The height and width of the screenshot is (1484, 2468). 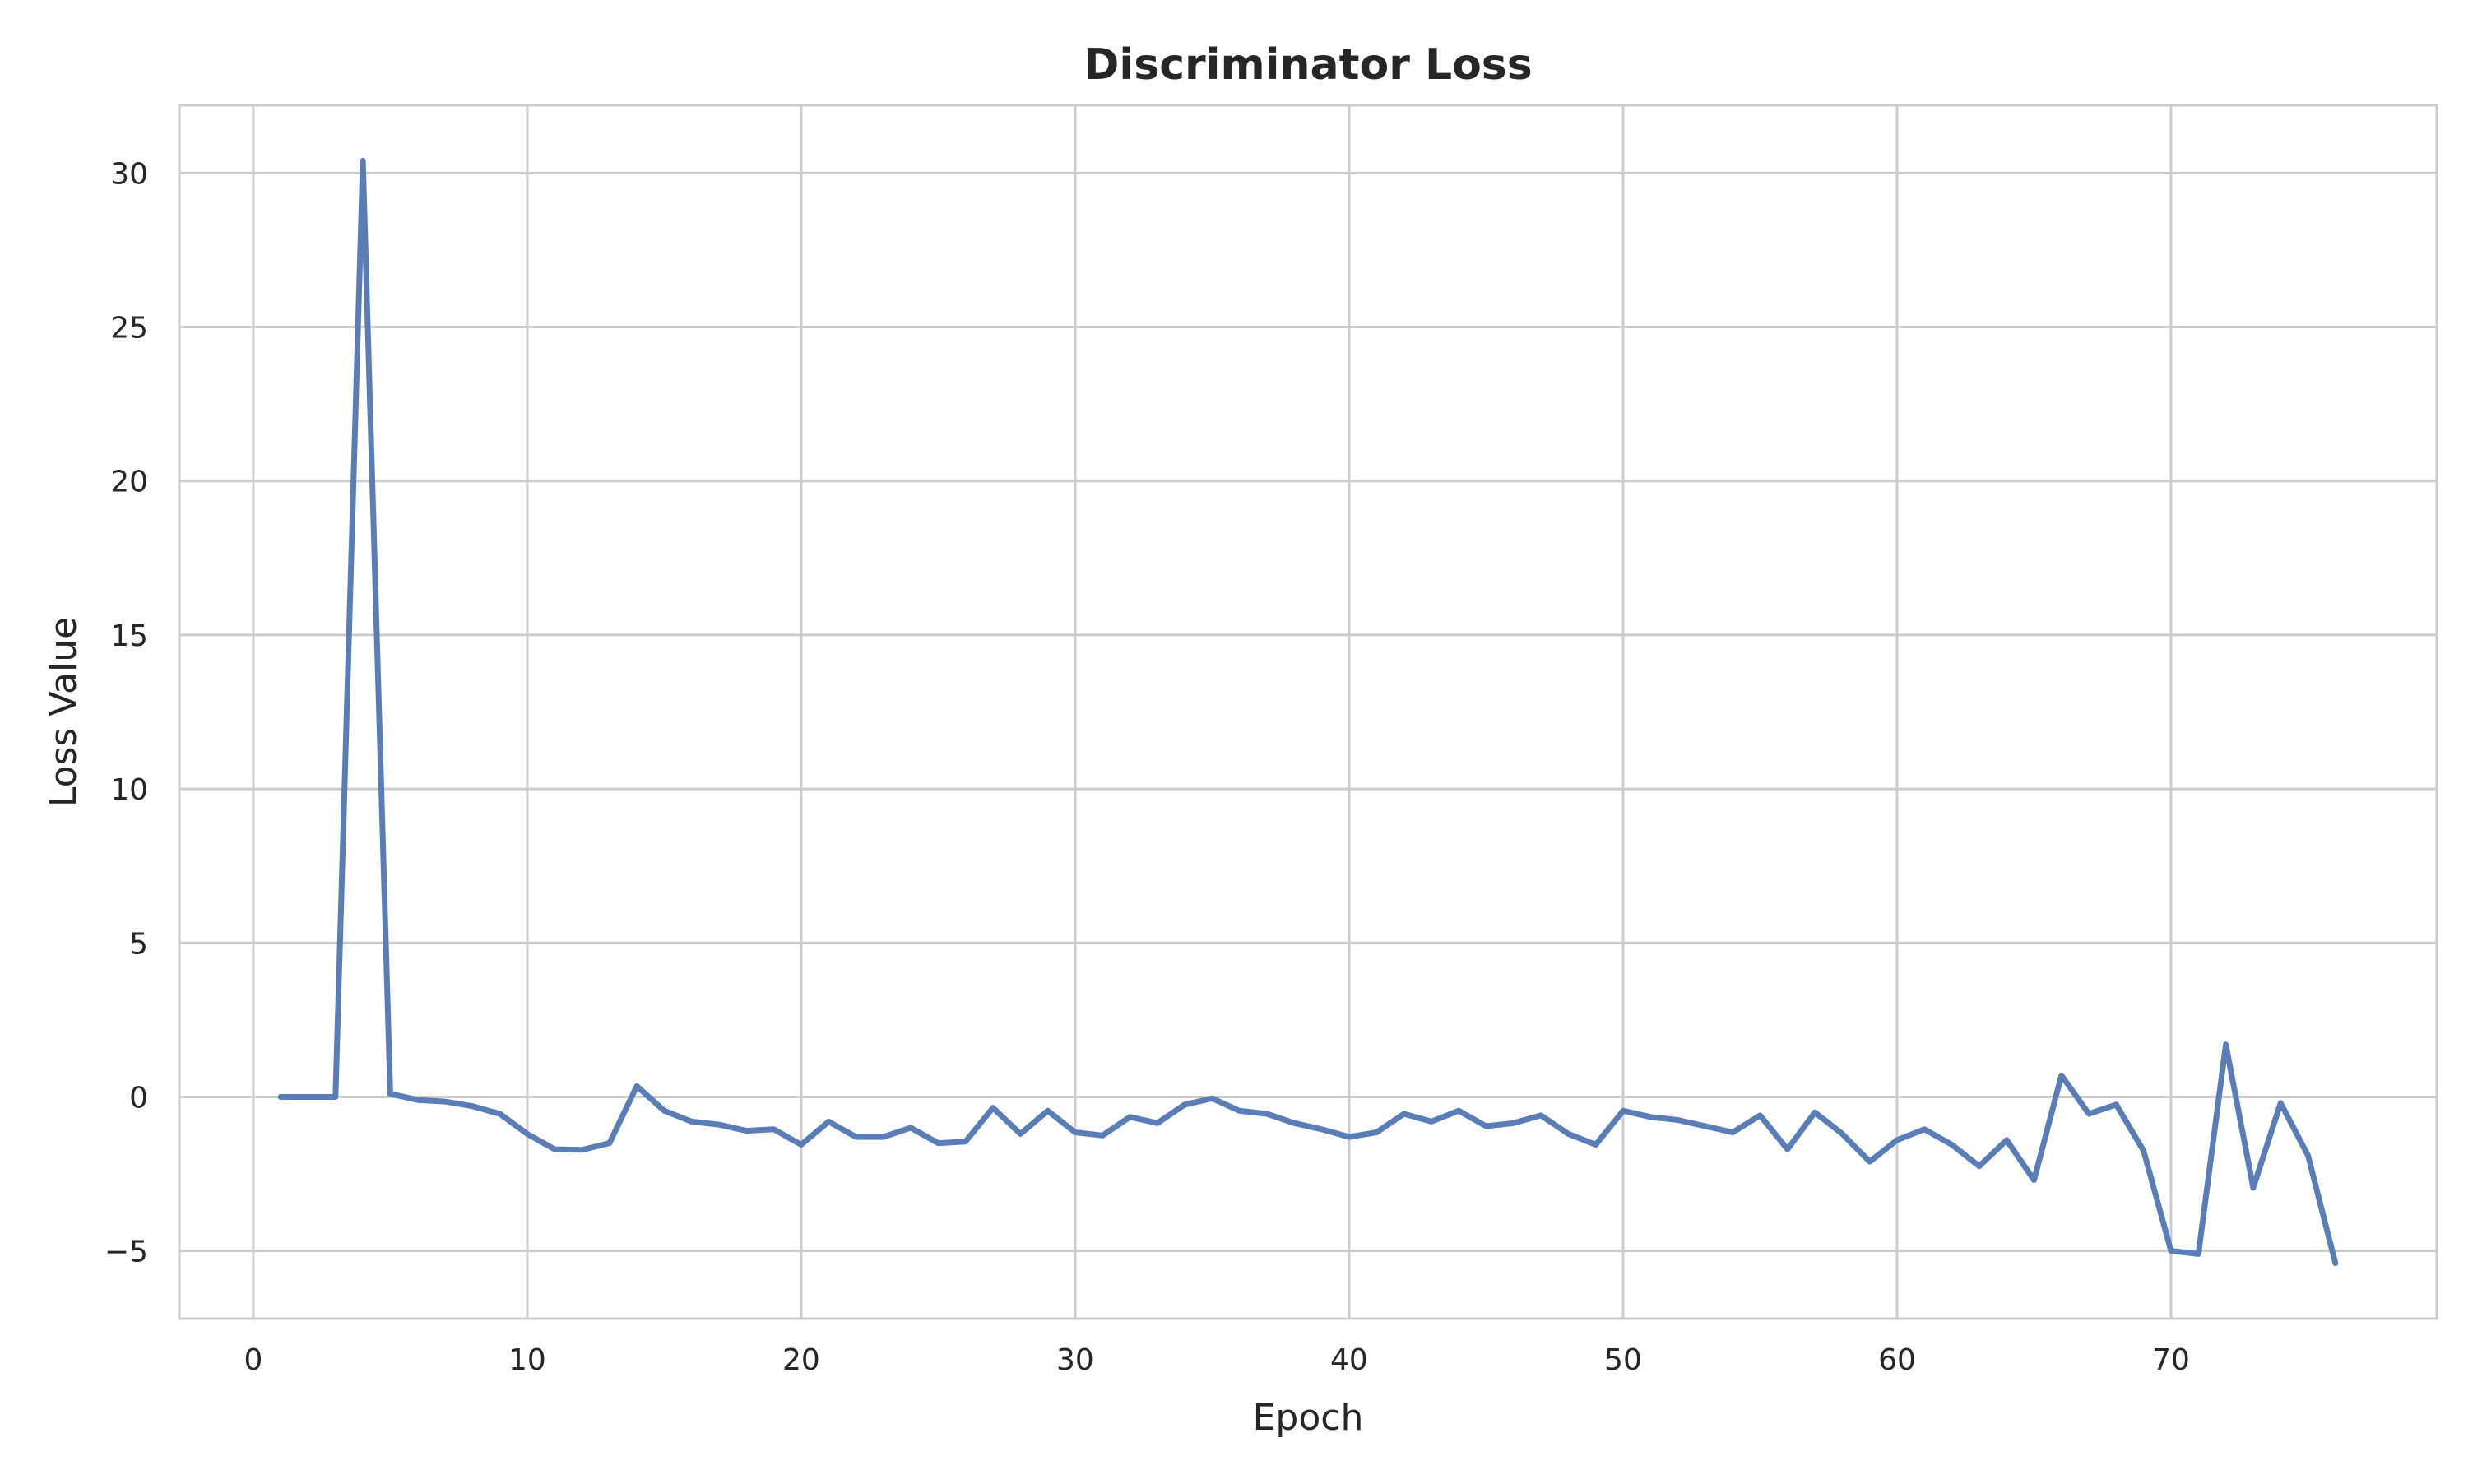 What do you see at coordinates (126, 1252) in the screenshot?
I see `y-tick-label: −5` at bounding box center [126, 1252].